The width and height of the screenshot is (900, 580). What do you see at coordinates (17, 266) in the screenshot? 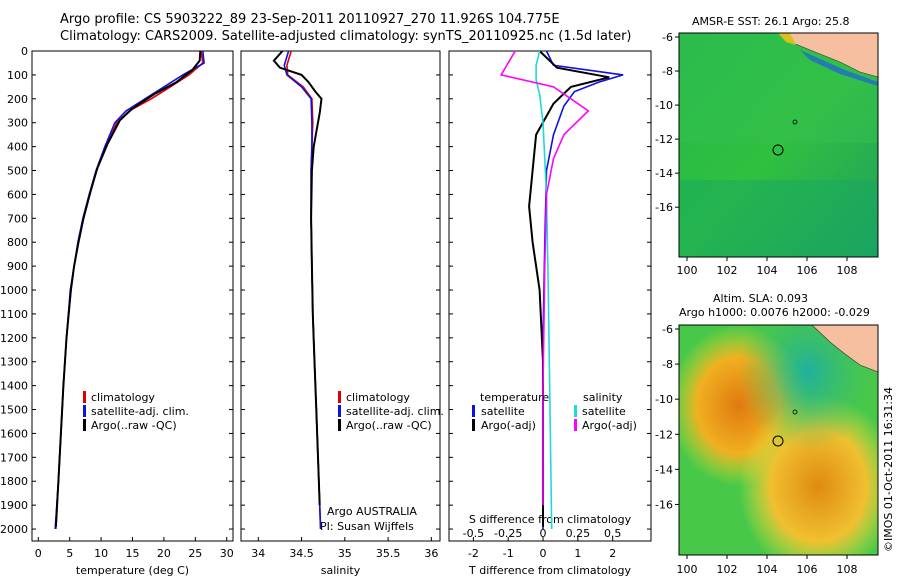
I see `depth-tick-label: 900` at bounding box center [17, 266].